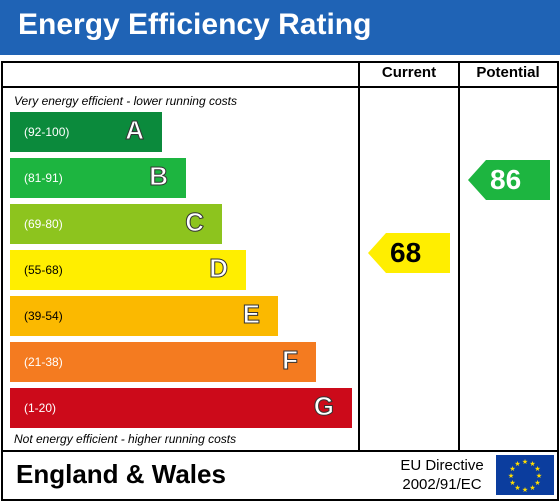  I want to click on band-b-range: (81-91), so click(43, 178).